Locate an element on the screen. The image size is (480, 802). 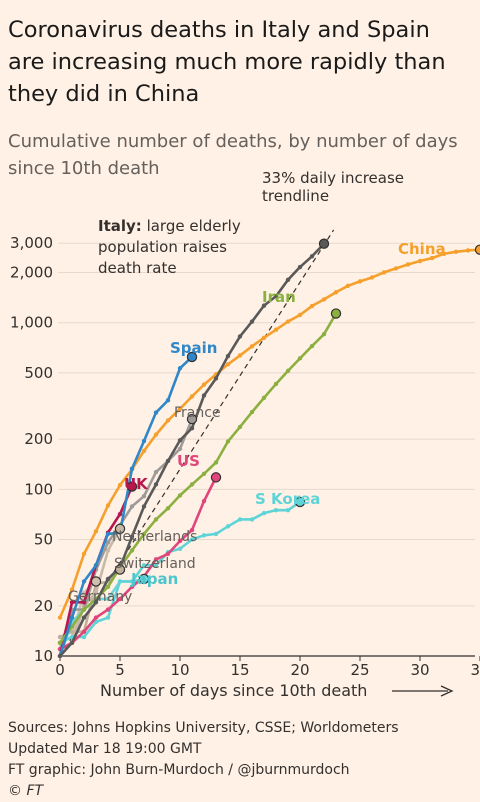
endpoint-italy is located at coordinates (324, 243).